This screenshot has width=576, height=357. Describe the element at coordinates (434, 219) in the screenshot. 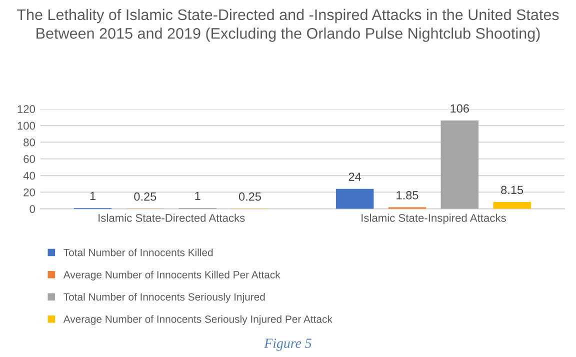

I see `x-tick-label: Islamic State-Inspired Attacks` at that location.